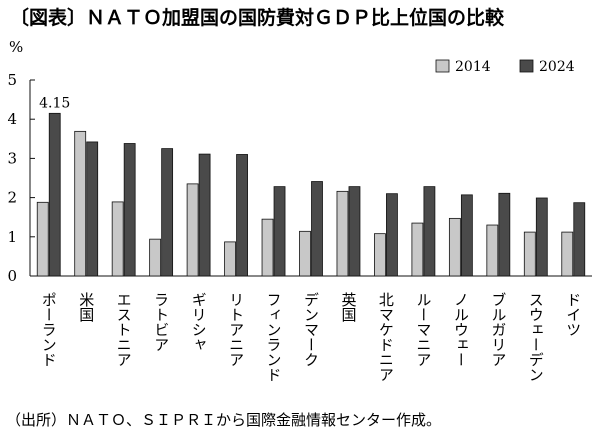 The image size is (600, 437). Describe the element at coordinates (12, 276) in the screenshot. I see `y-tick-label: 0` at that location.